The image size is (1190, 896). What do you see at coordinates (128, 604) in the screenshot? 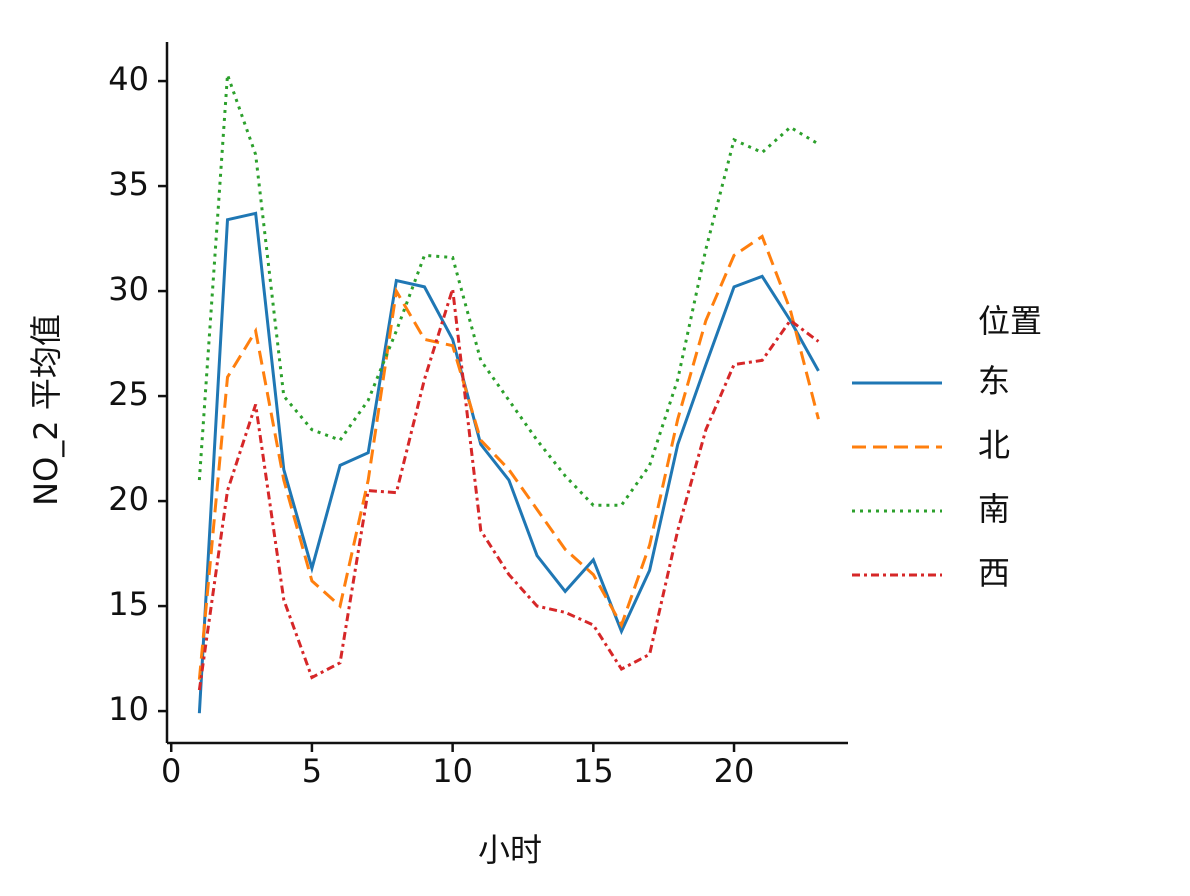
I see `y-tick-label: 15` at bounding box center [128, 604].